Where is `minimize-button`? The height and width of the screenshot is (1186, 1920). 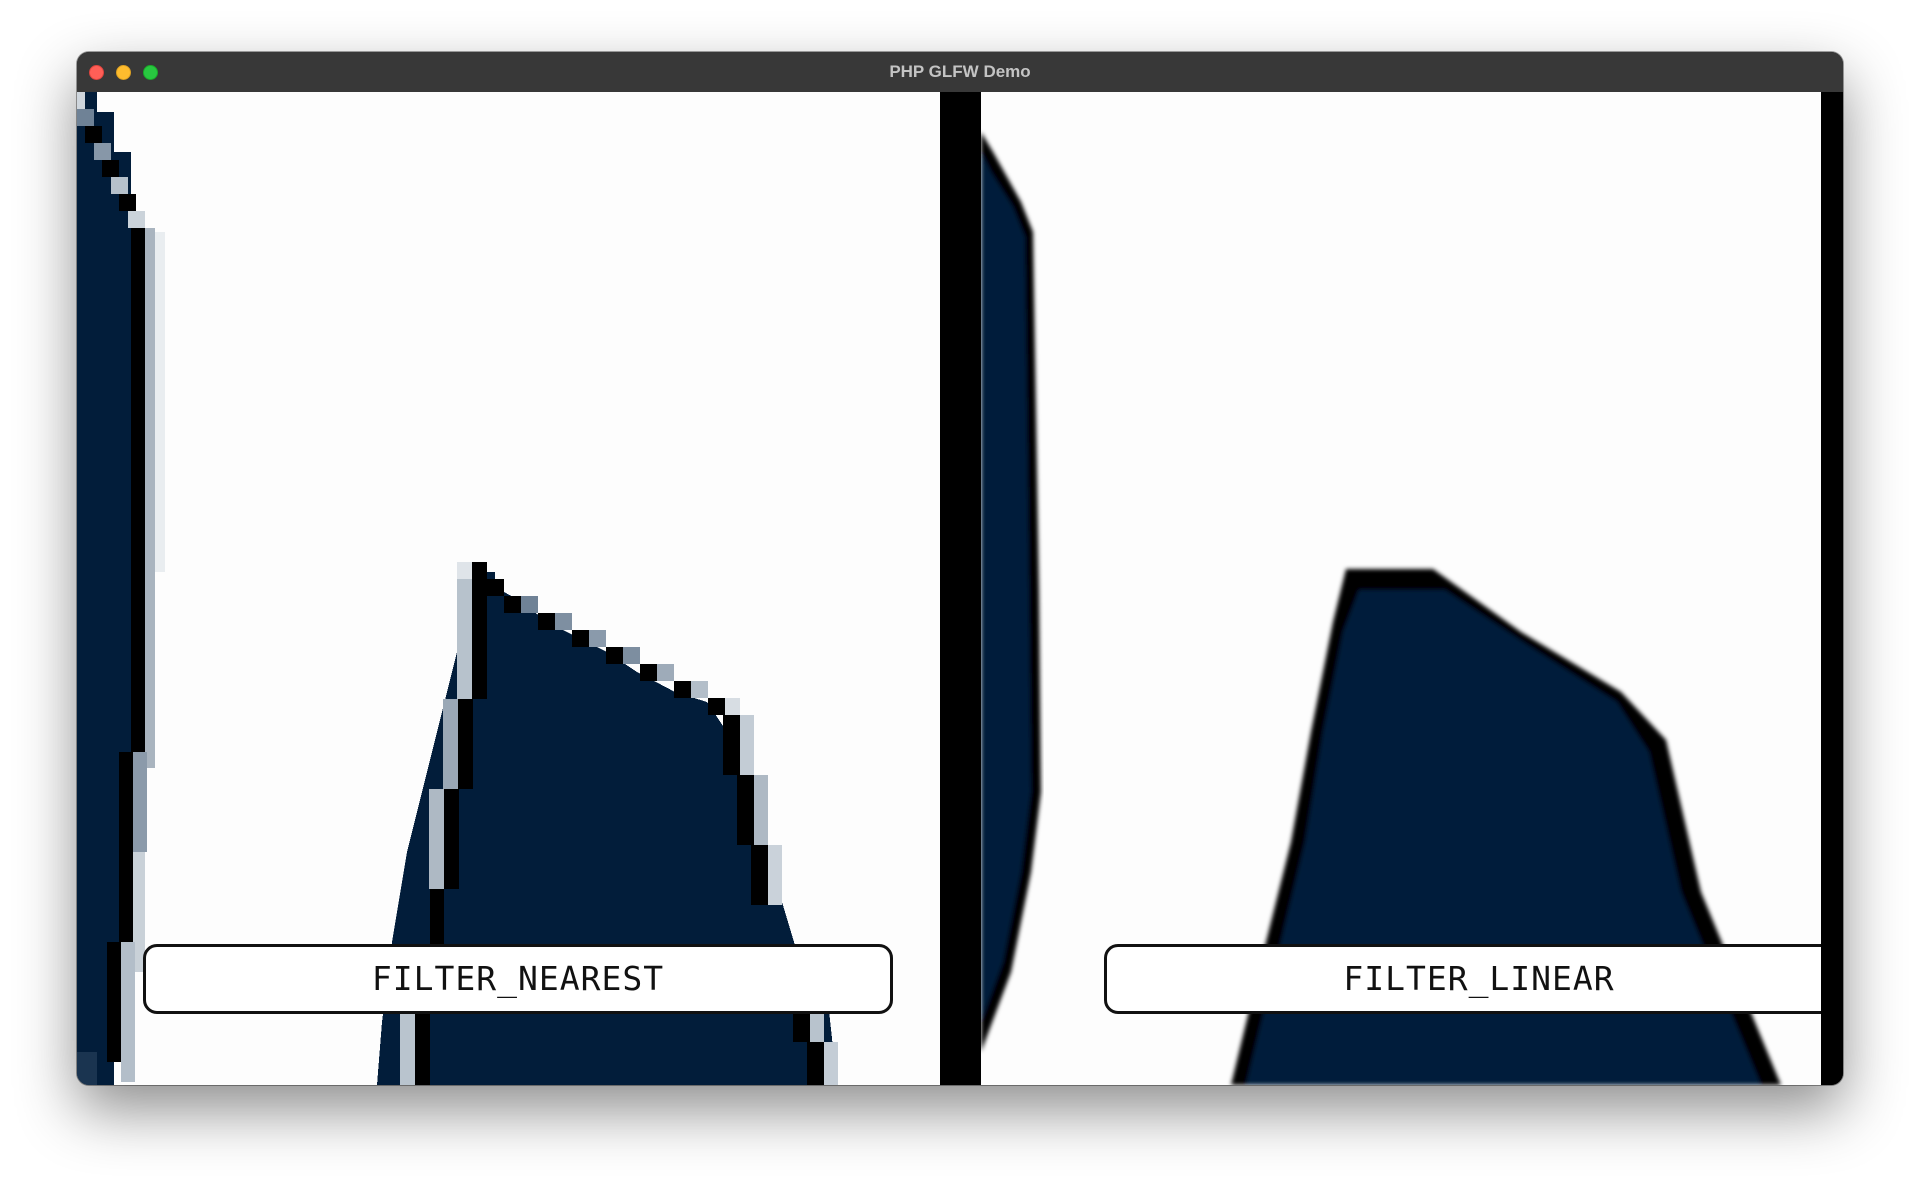
minimize-button is located at coordinates (123, 72).